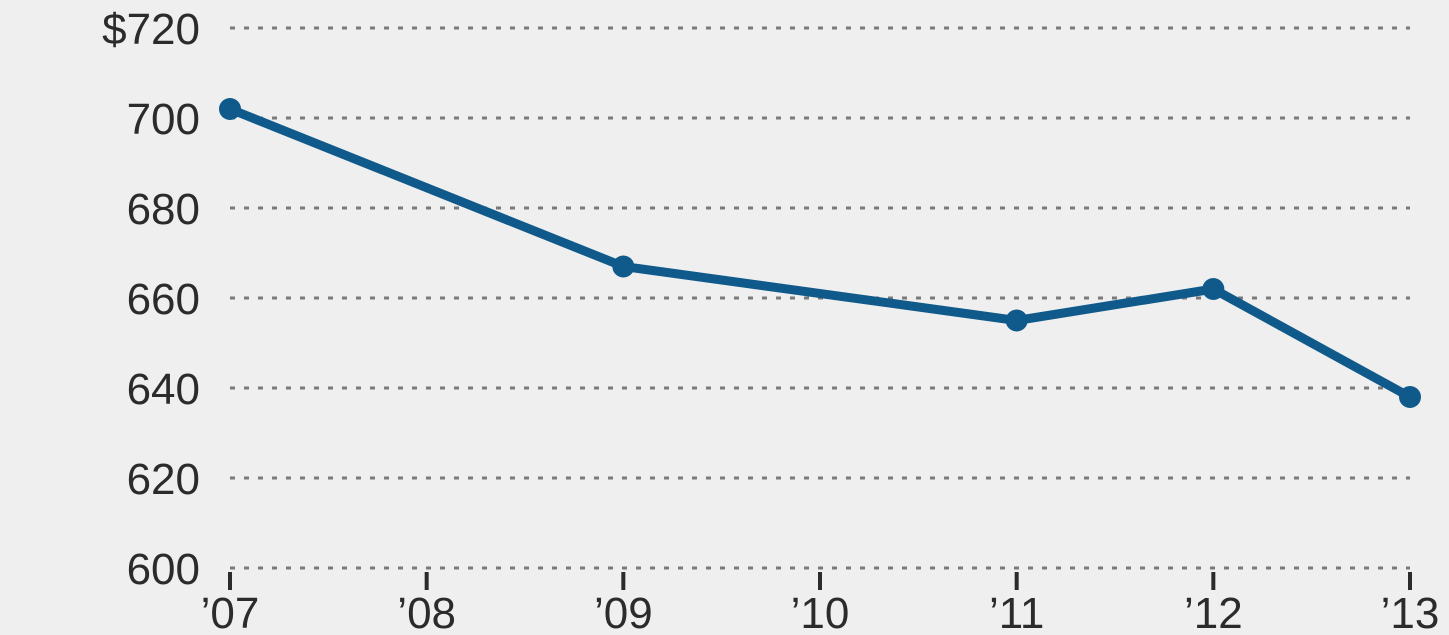 This screenshot has height=635, width=1449. I want to click on y-tick-label-600: 600, so click(163, 569).